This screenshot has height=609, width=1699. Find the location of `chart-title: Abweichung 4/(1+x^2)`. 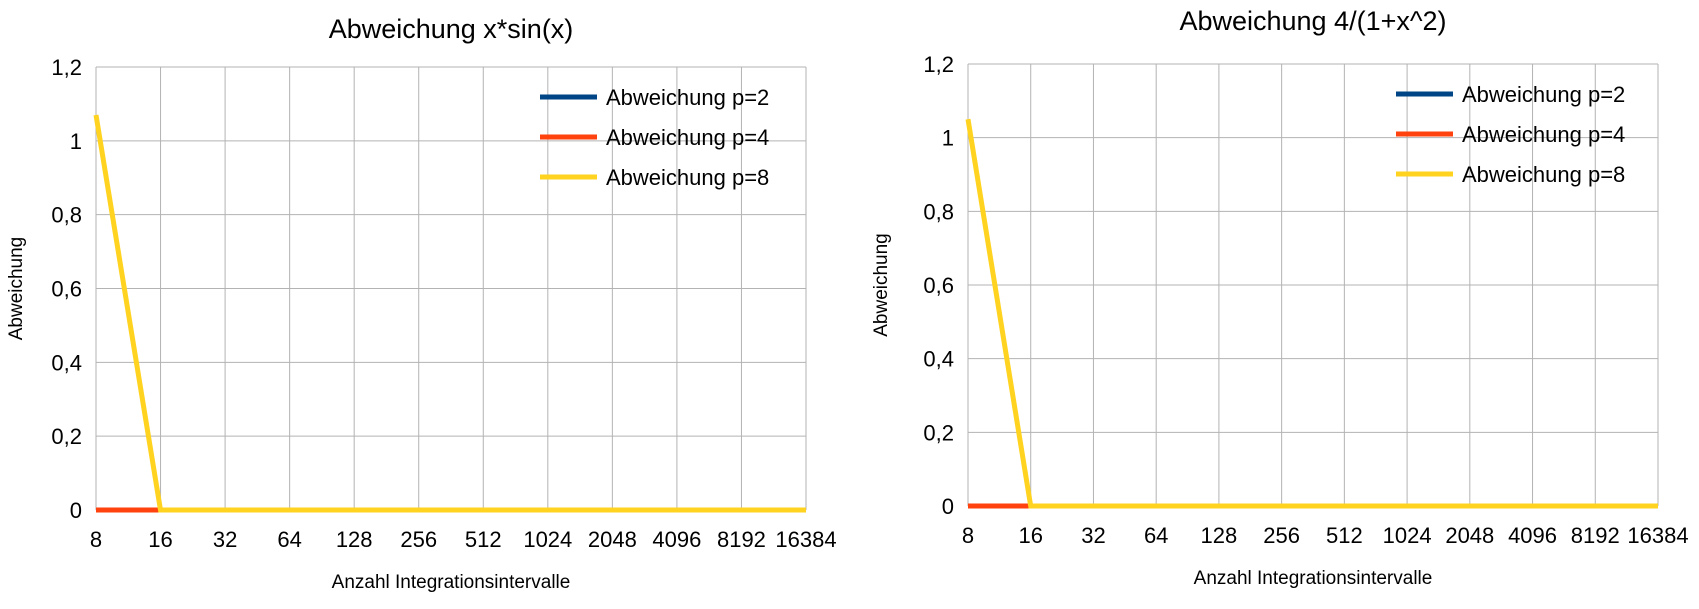

chart-title: Abweichung 4/(1+x^2) is located at coordinates (1312, 21).